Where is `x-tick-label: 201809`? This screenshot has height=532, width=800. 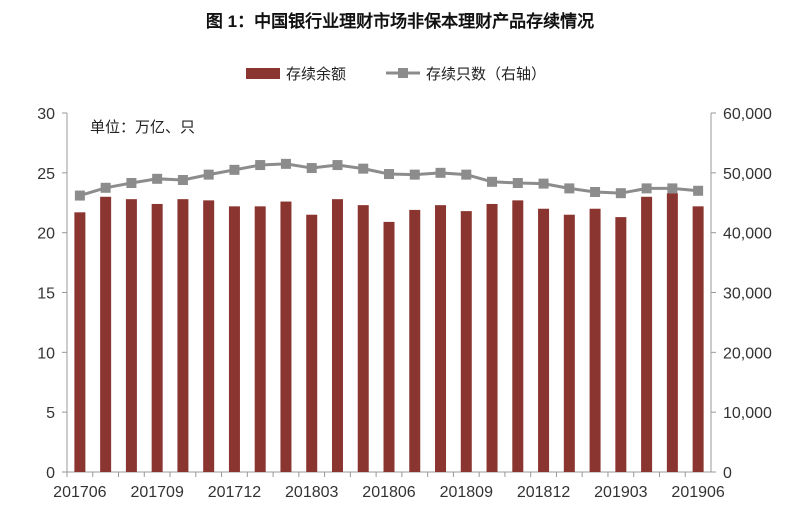
x-tick-label: 201809 is located at coordinates (466, 492).